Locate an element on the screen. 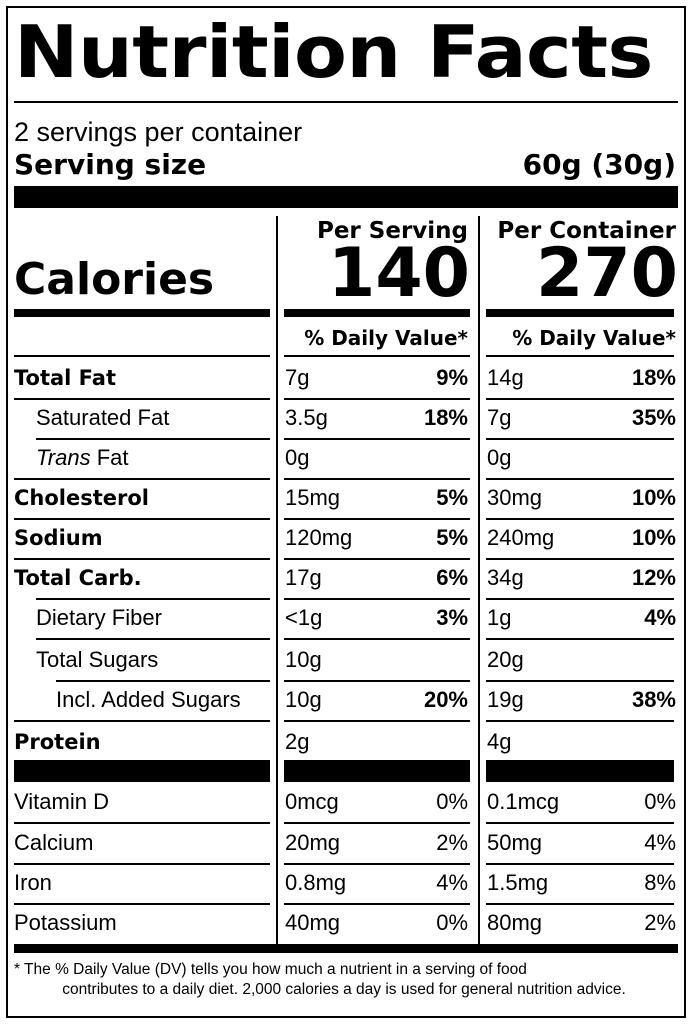 This screenshot has width=696, height=1030. calories-divider-serving is located at coordinates (377, 313).